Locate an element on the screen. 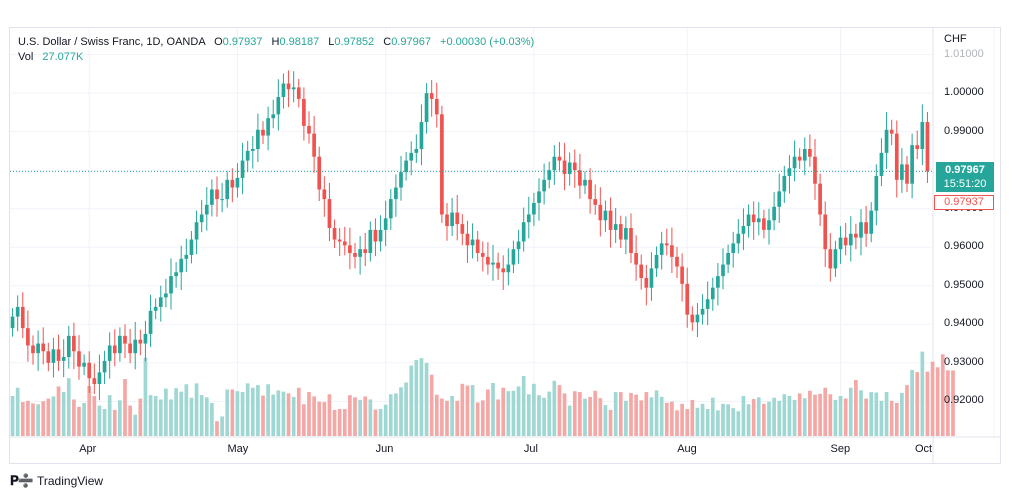 The image size is (1012, 498). volume-key: Vol is located at coordinates (26, 57).